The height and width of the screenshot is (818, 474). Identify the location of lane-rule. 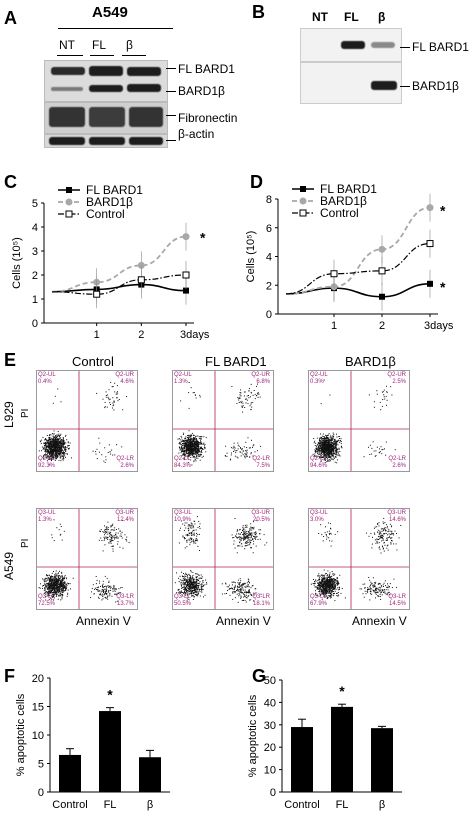
(102, 55).